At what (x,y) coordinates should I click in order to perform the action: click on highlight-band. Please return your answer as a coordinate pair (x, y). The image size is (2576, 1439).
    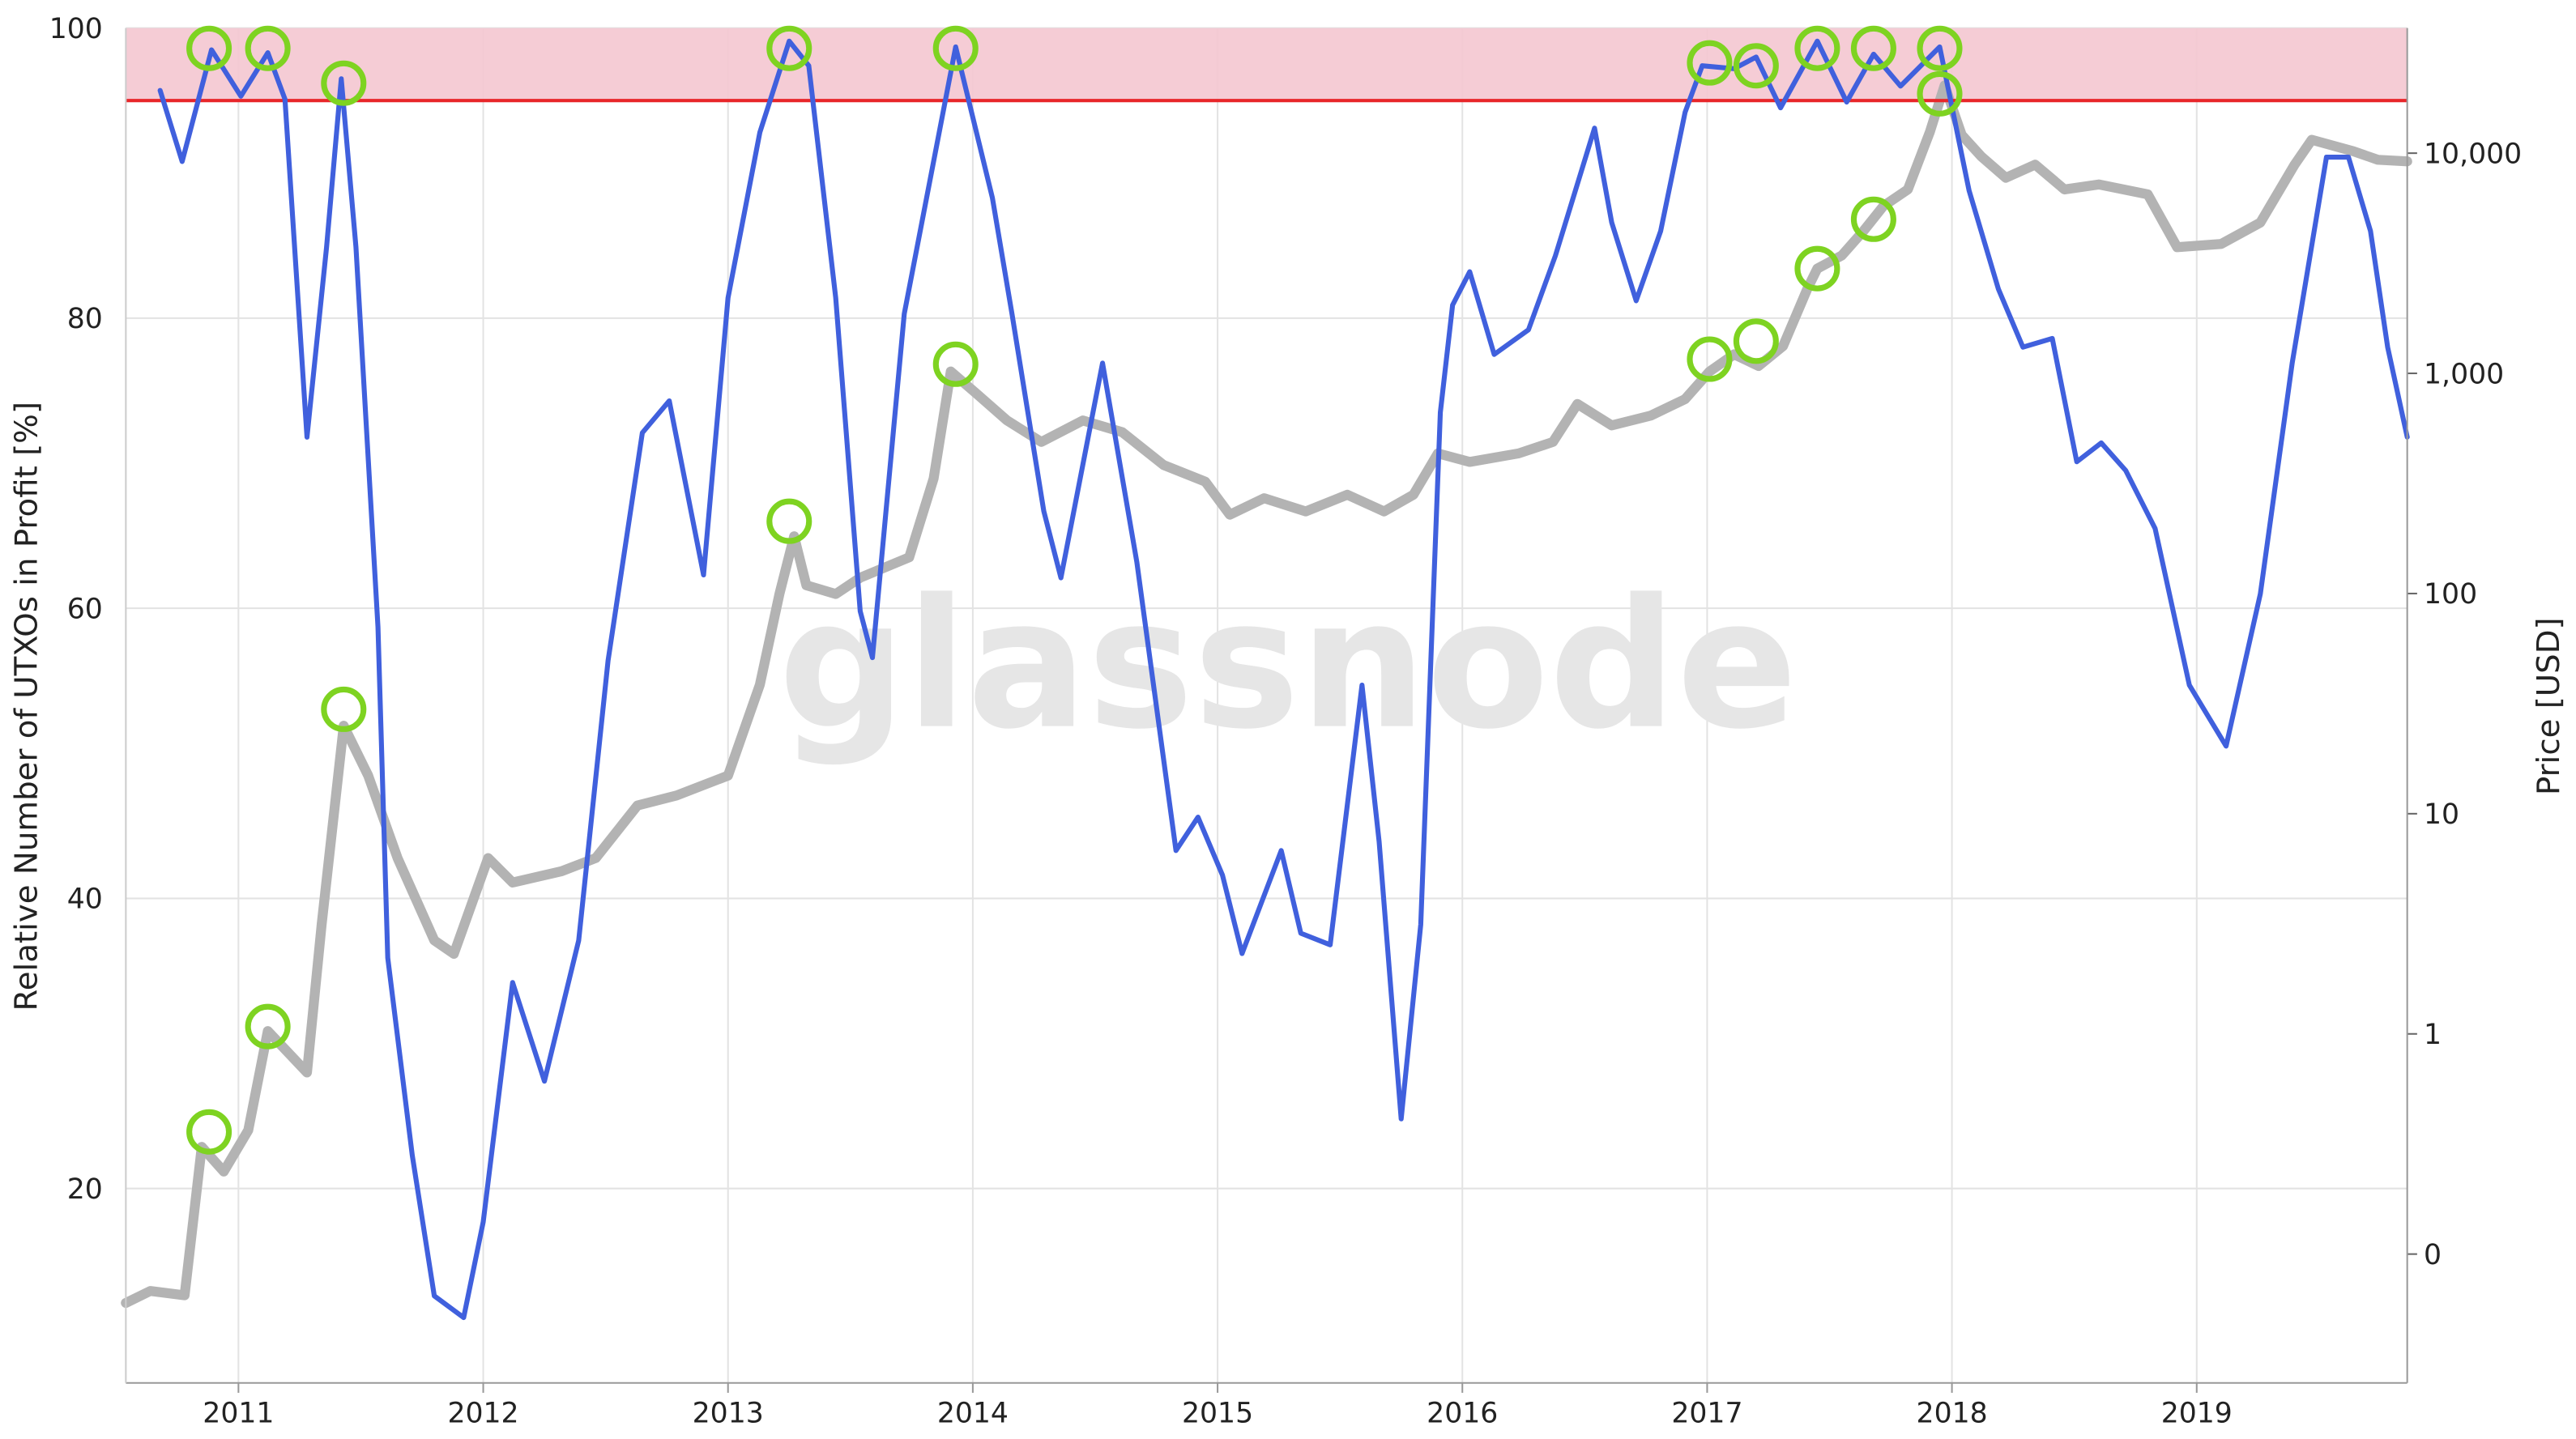
    Looking at the image, I should click on (1267, 64).